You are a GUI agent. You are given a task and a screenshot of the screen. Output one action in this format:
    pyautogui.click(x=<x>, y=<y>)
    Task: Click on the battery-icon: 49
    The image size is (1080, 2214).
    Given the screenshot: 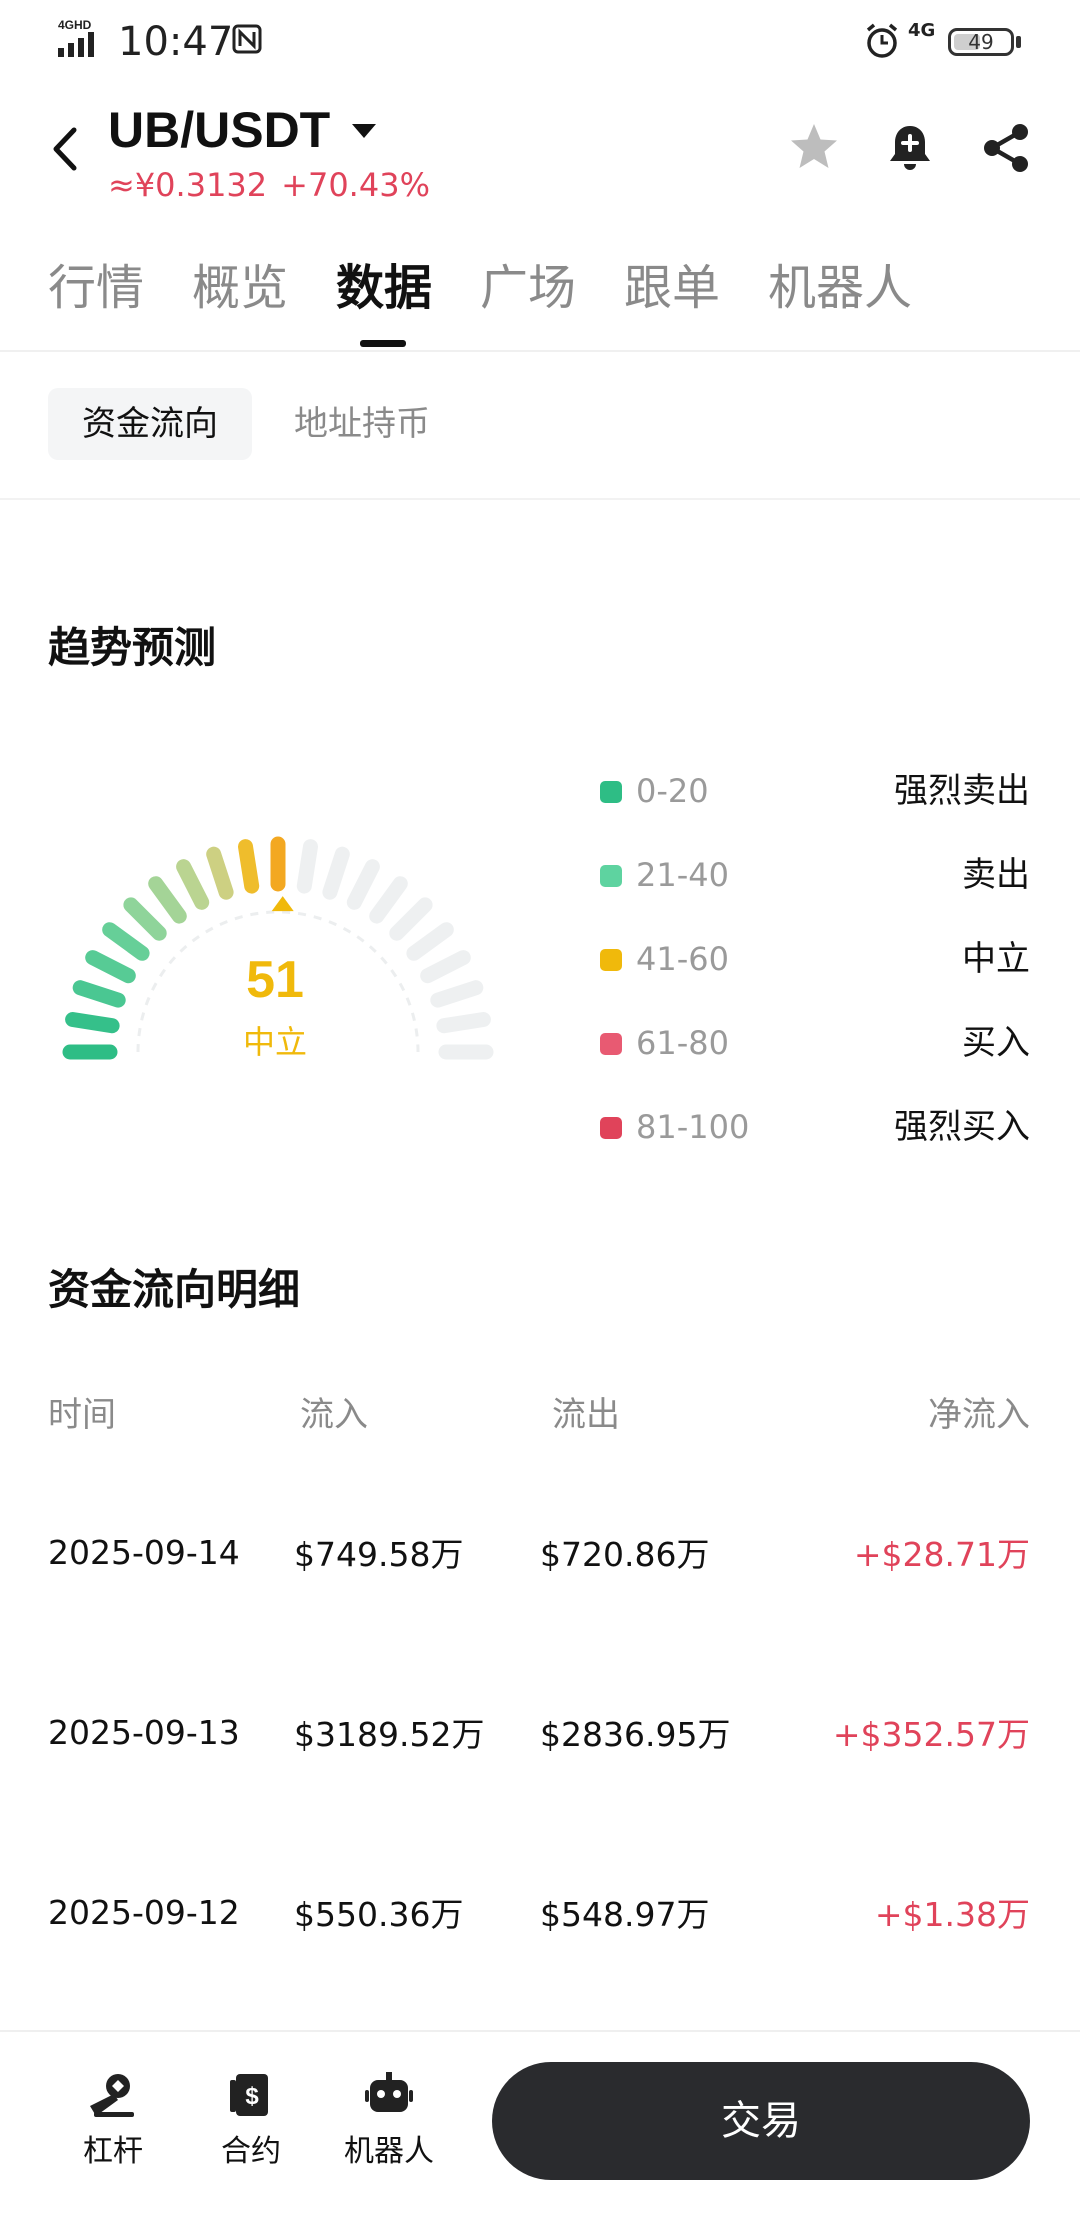 What is the action you would take?
    pyautogui.click(x=981, y=42)
    